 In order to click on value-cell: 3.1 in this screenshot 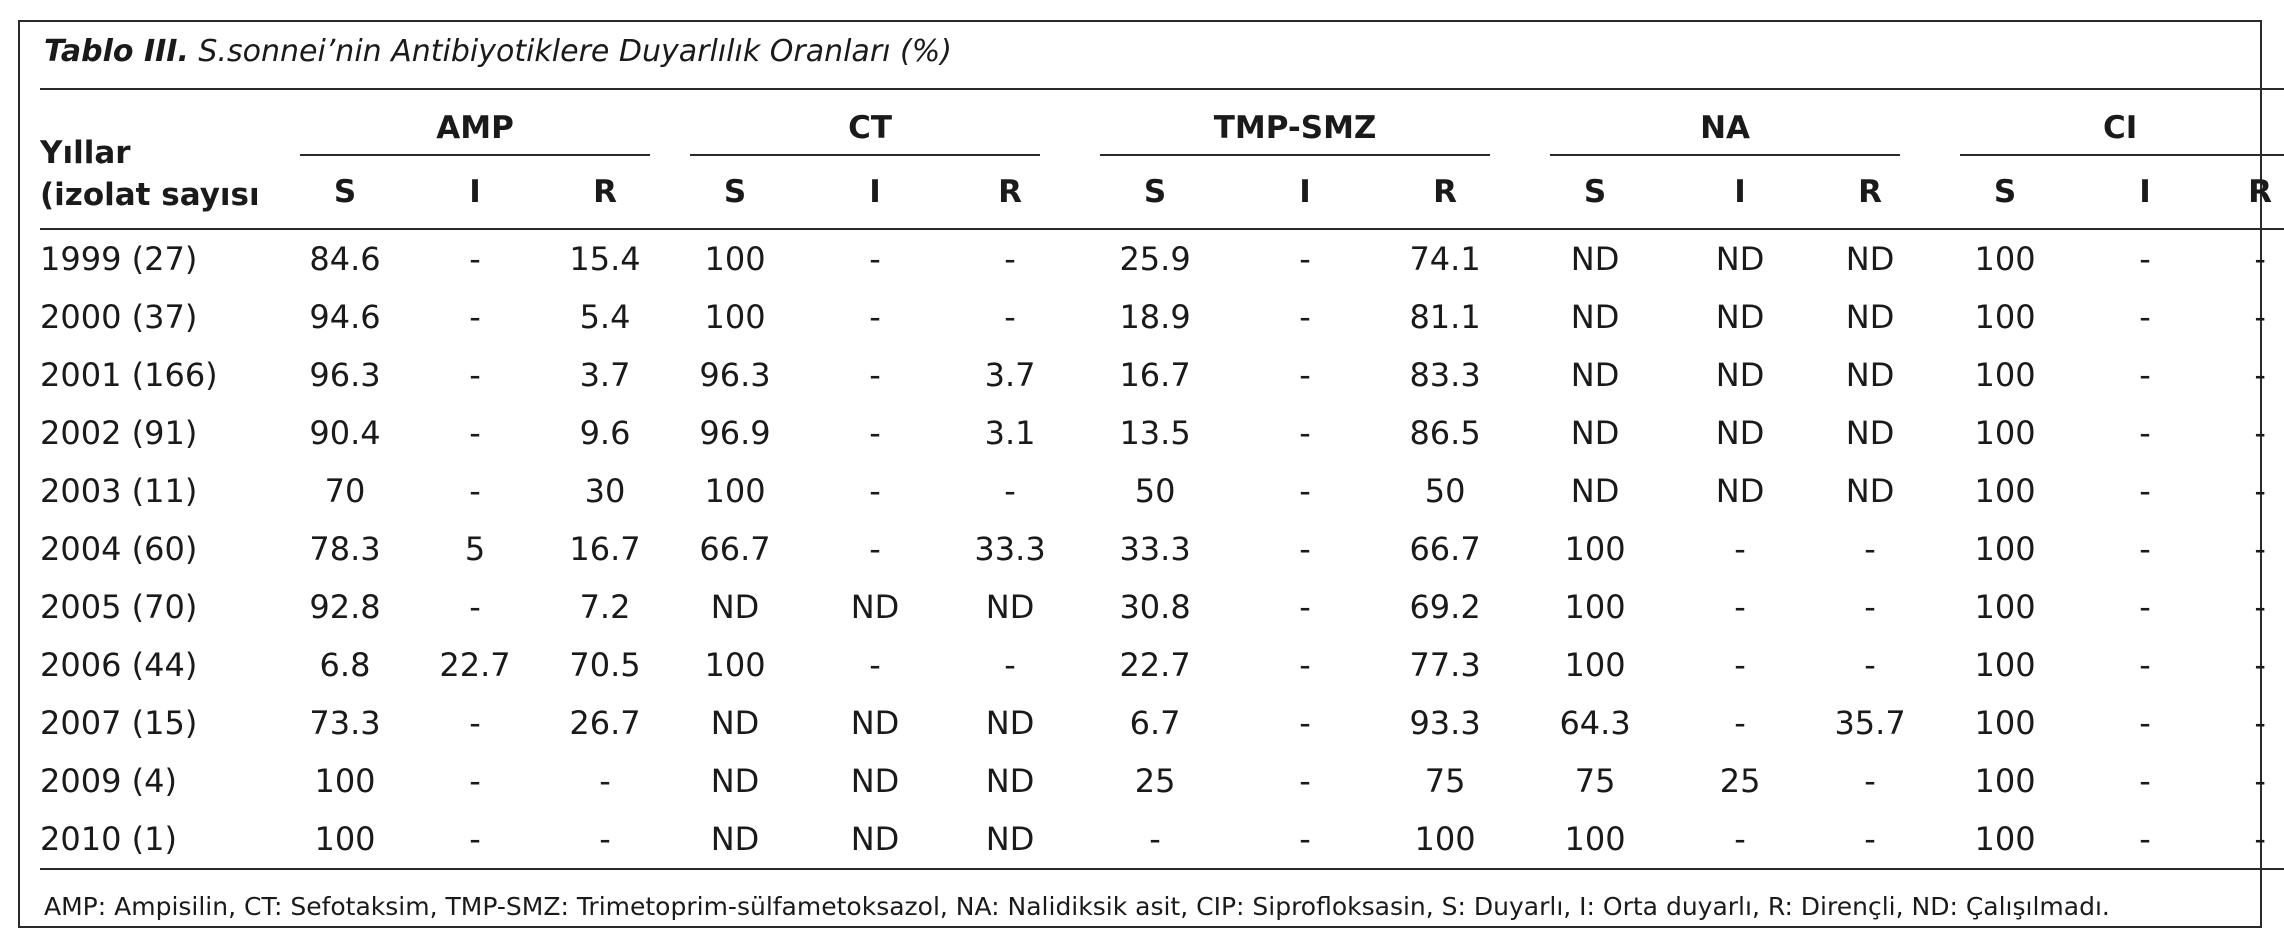, I will do `click(1010, 433)`.